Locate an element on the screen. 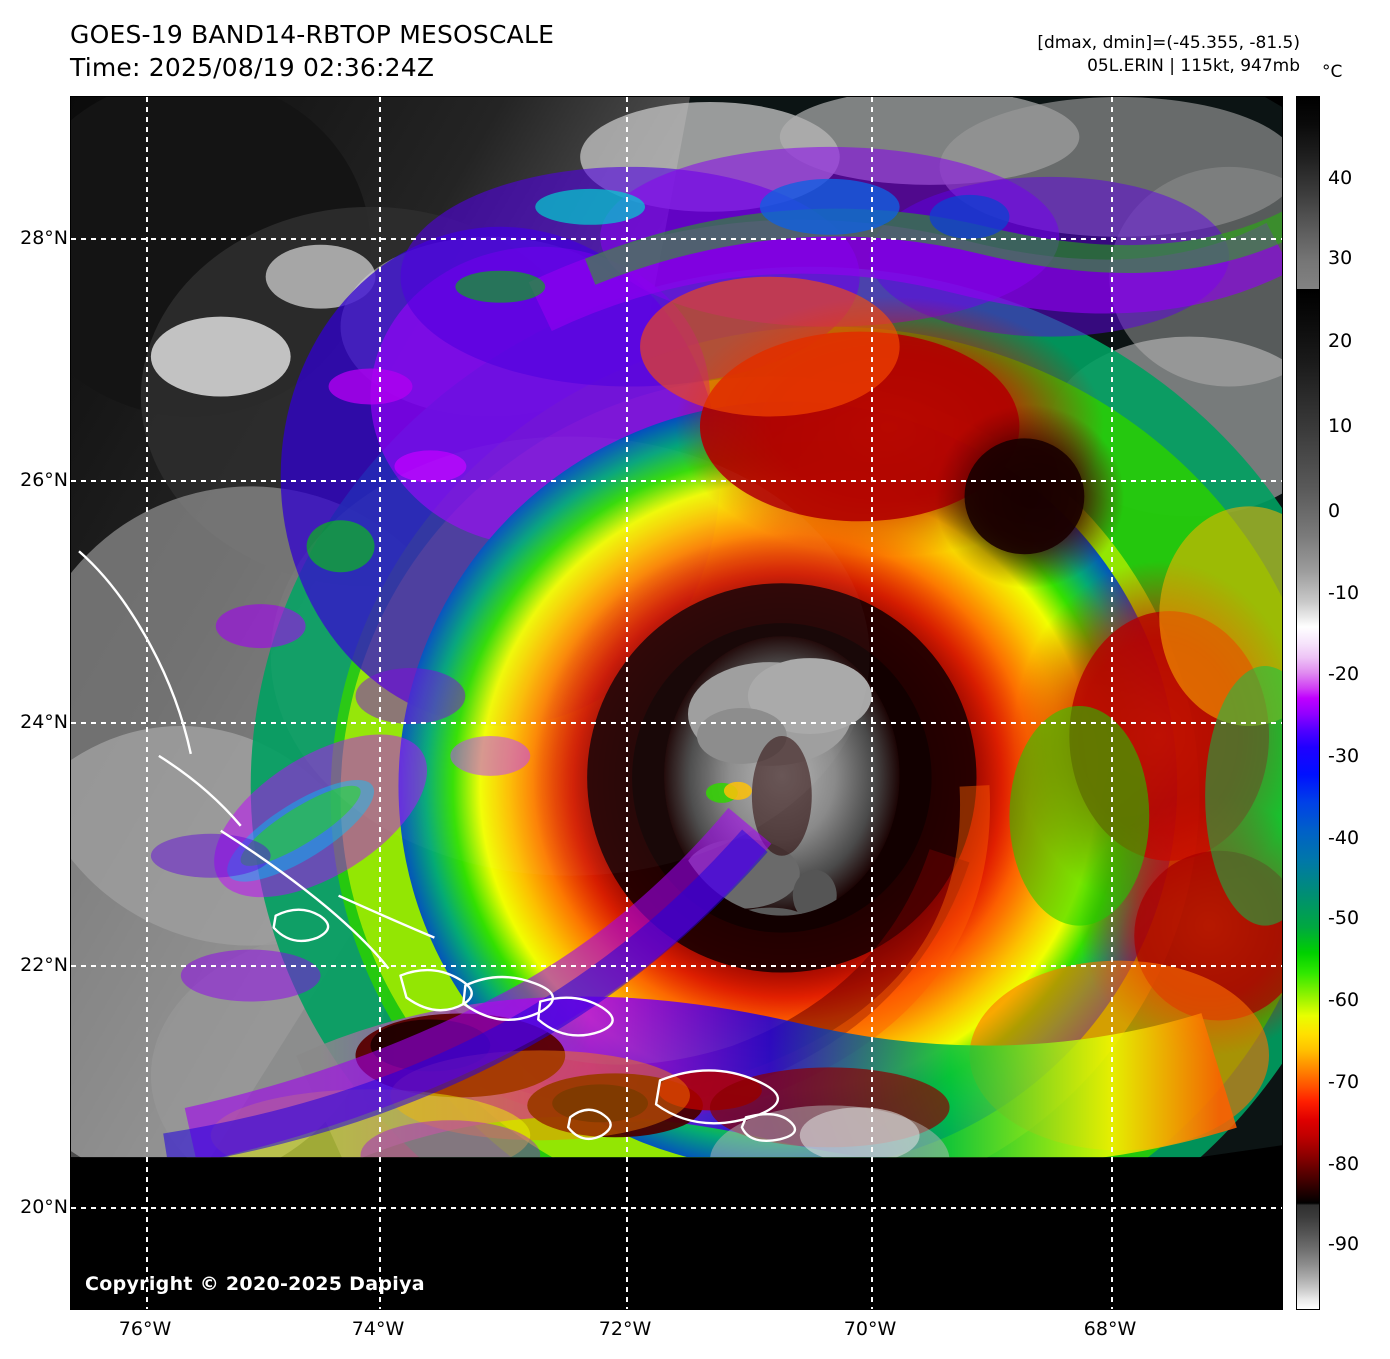 The width and height of the screenshot is (1390, 1359). colorbar-upper-segment is located at coordinates (1308, 193).